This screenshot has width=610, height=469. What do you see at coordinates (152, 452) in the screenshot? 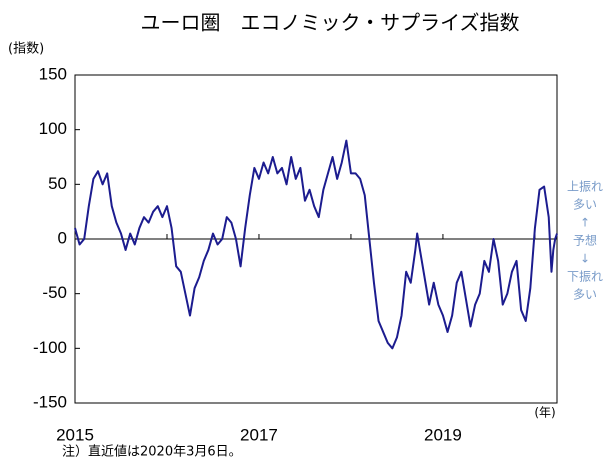
I see `footnote: 注）直近値は2020年3月6日。` at bounding box center [152, 452].